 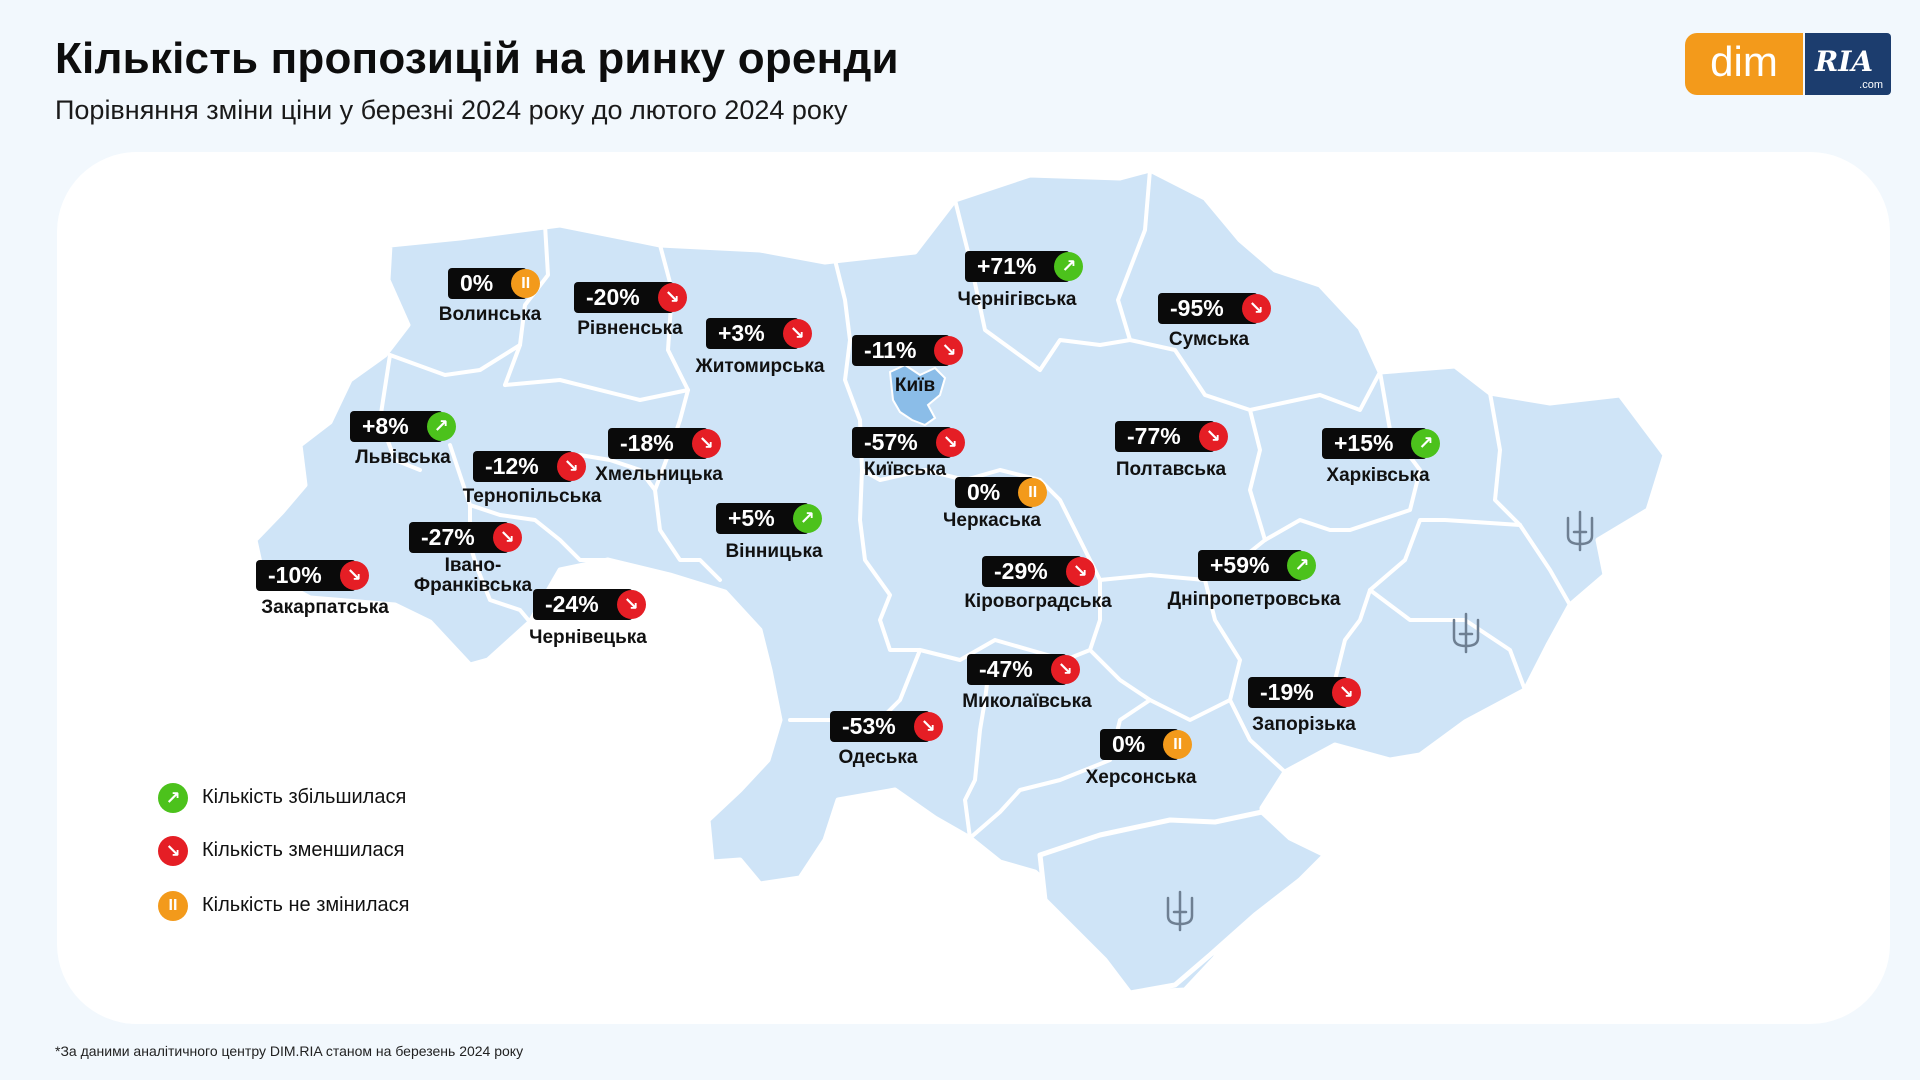 I want to click on value-sumska: -95%, so click(x=1197, y=308).